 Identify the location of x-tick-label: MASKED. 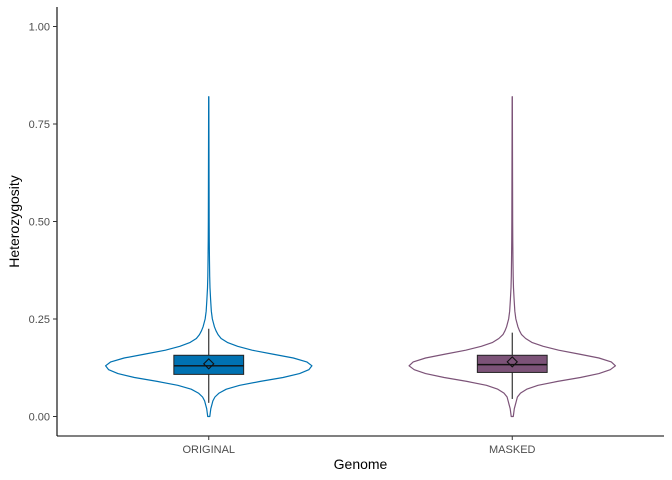
(512, 450).